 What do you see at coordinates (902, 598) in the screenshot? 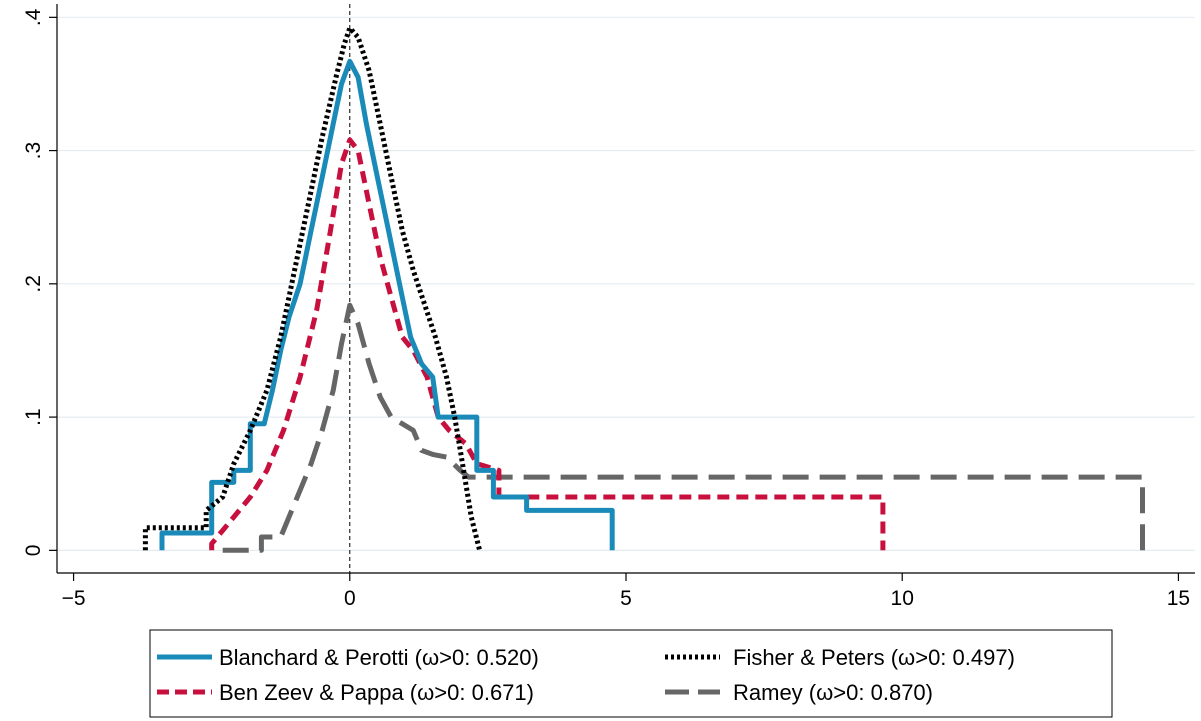
I see `x-tick-label-3: 10` at bounding box center [902, 598].